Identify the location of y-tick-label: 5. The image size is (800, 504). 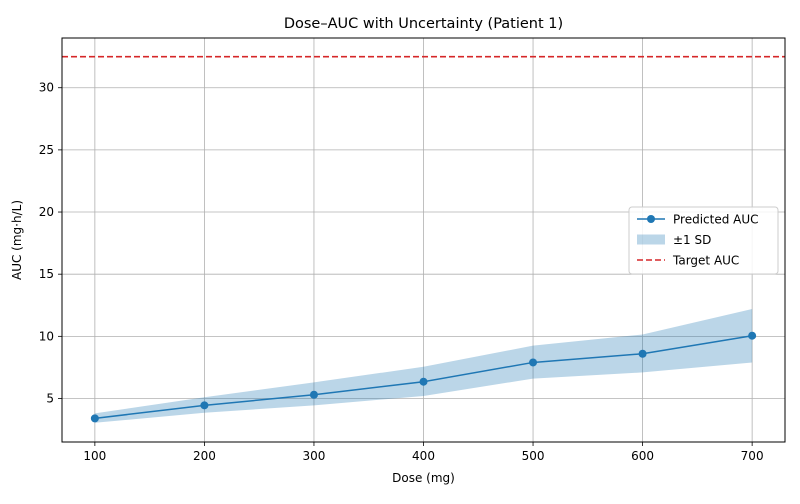
(50, 398).